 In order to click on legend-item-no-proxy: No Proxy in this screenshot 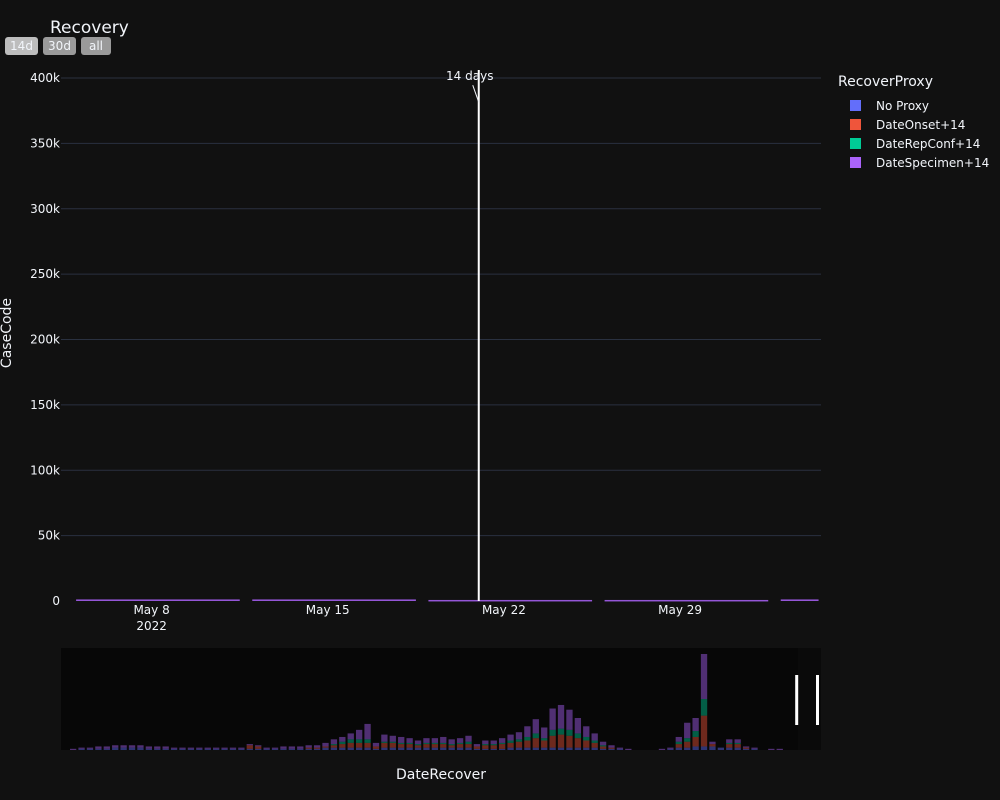, I will do `click(913, 105)`.